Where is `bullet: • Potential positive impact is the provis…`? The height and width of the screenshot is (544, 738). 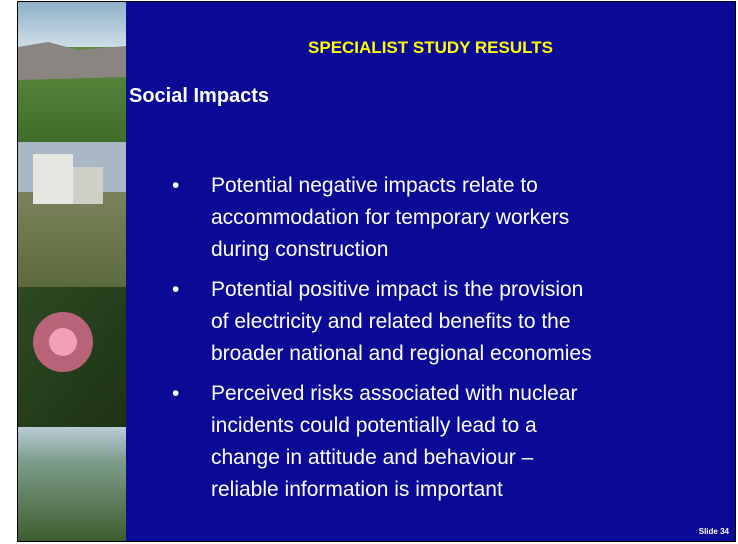 bullet: • Potential positive impact is the provis… is located at coordinates (379, 322).